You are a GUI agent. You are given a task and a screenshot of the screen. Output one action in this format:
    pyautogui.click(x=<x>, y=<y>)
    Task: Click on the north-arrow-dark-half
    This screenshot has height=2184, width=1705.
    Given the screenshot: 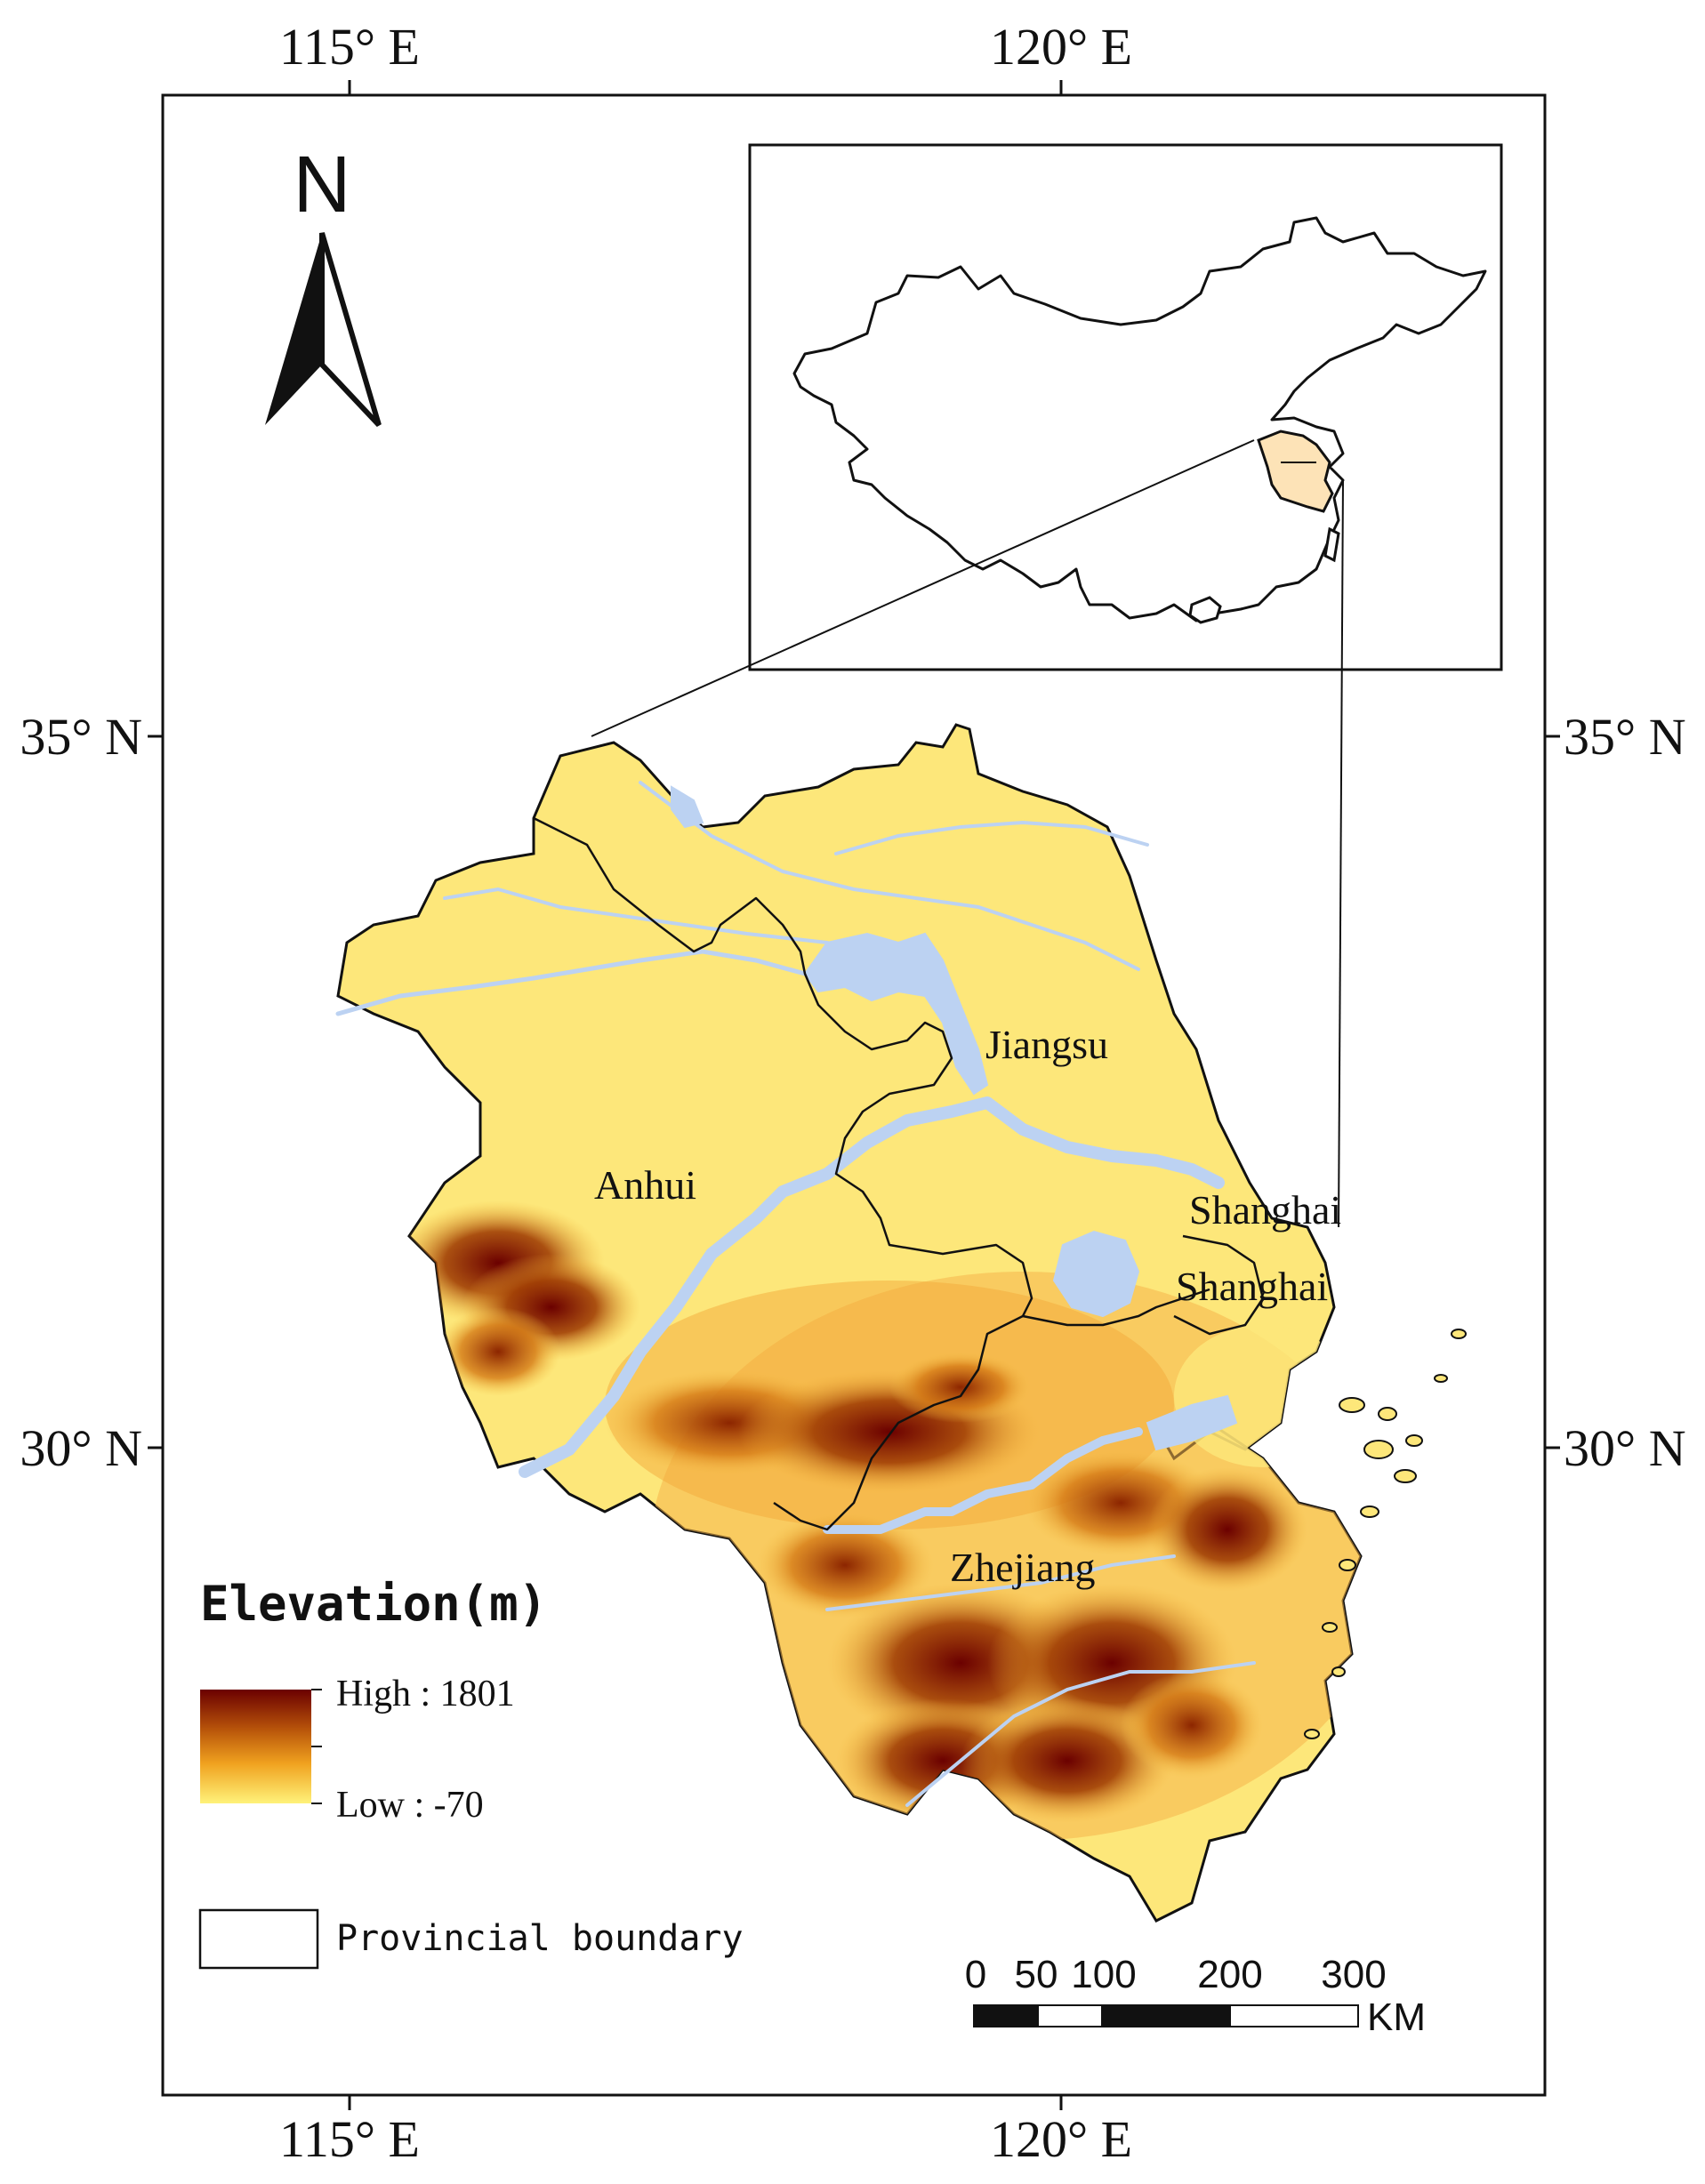 What is the action you would take?
    pyautogui.click(x=293, y=329)
    